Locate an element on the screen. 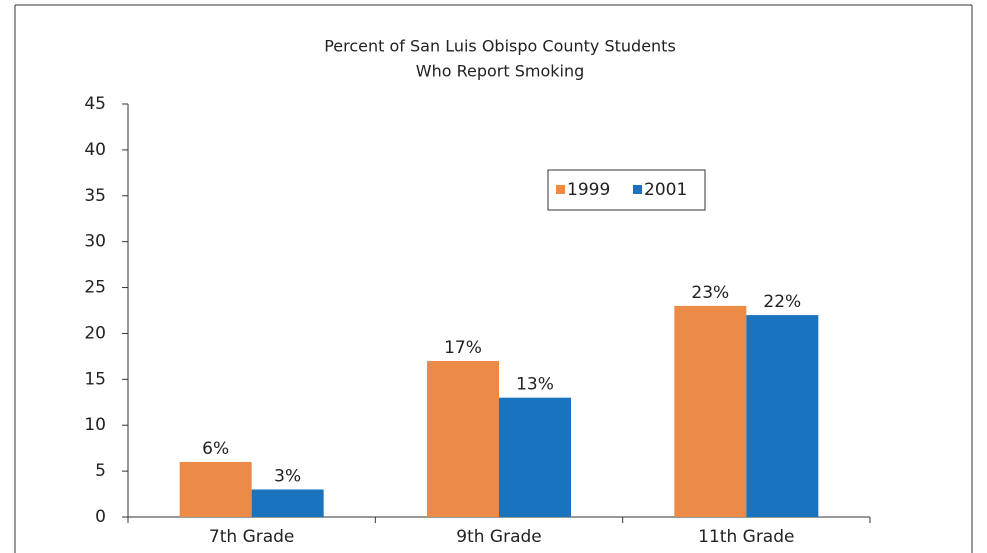 Image resolution: width=987 pixels, height=553 pixels. x-tick-label: 9th Grade is located at coordinates (499, 537).